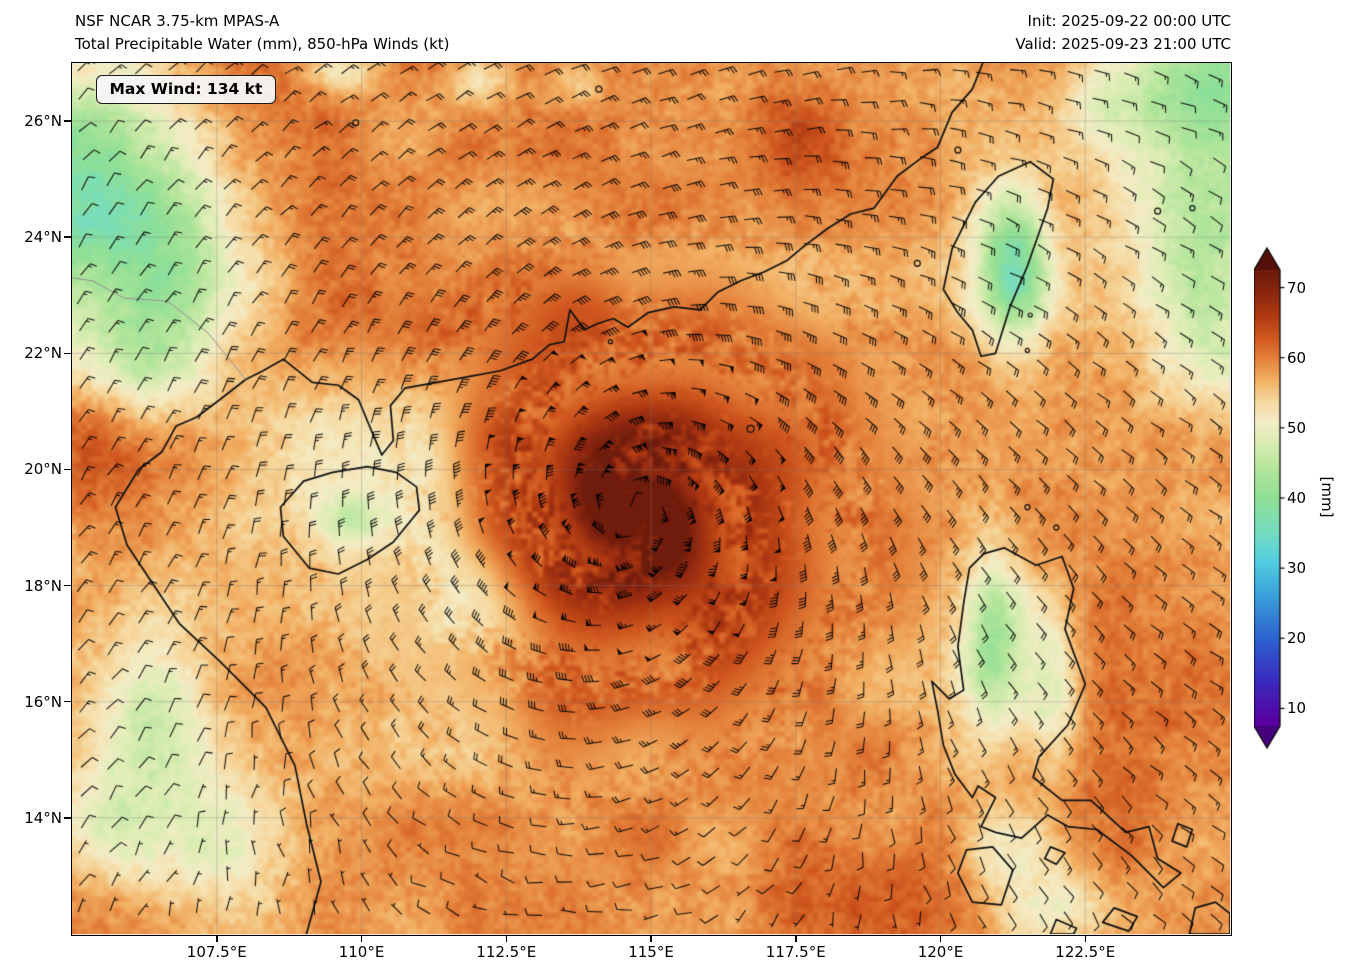 The height and width of the screenshot is (977, 1349). Describe the element at coordinates (177, 21) in the screenshot. I see `model-title: NSF NCAR 3.75-km MPAS-A` at that location.